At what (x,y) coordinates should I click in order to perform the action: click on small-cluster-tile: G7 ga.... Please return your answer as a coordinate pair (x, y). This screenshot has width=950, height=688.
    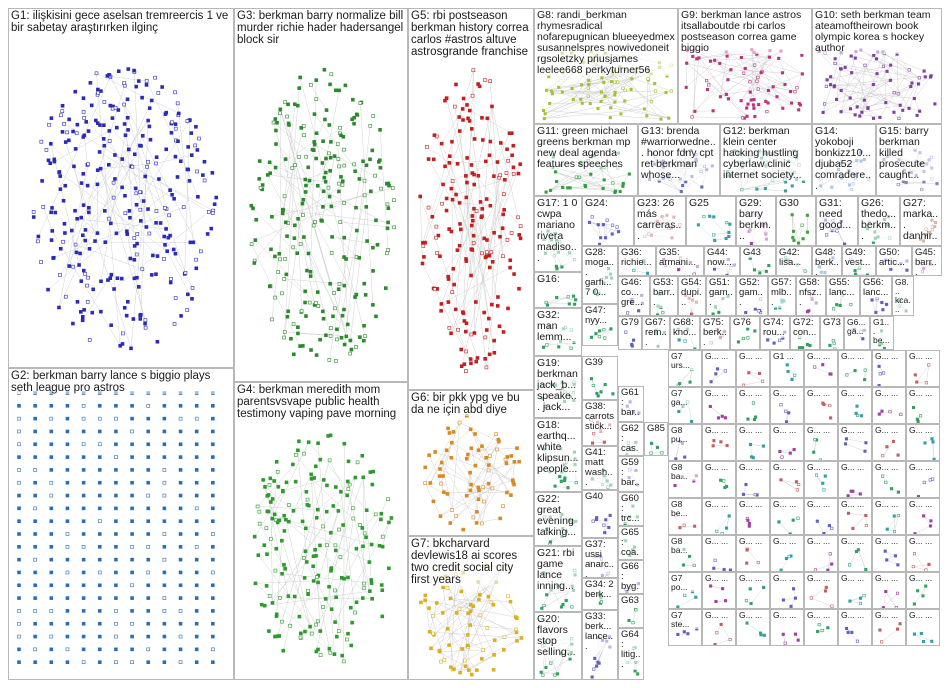
    Looking at the image, I should click on (685, 405).